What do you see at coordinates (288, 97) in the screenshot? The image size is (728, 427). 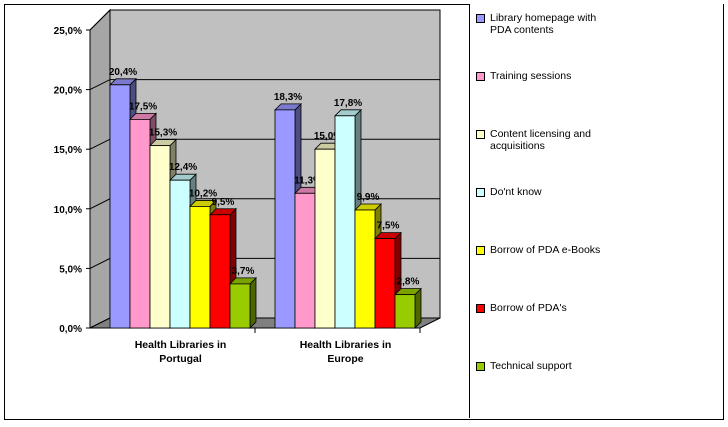 I see `data-label: 18,3%` at bounding box center [288, 97].